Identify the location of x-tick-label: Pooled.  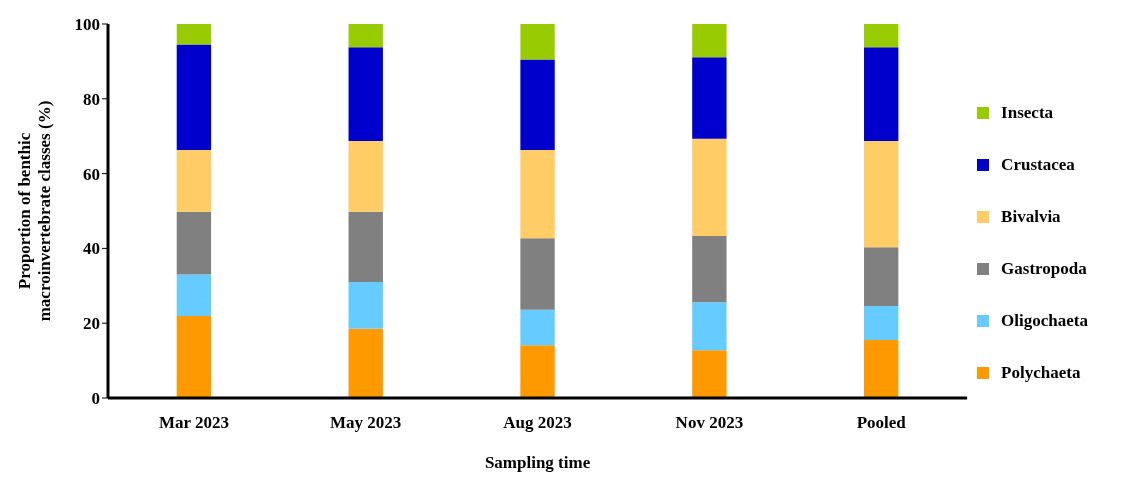
(881, 423).